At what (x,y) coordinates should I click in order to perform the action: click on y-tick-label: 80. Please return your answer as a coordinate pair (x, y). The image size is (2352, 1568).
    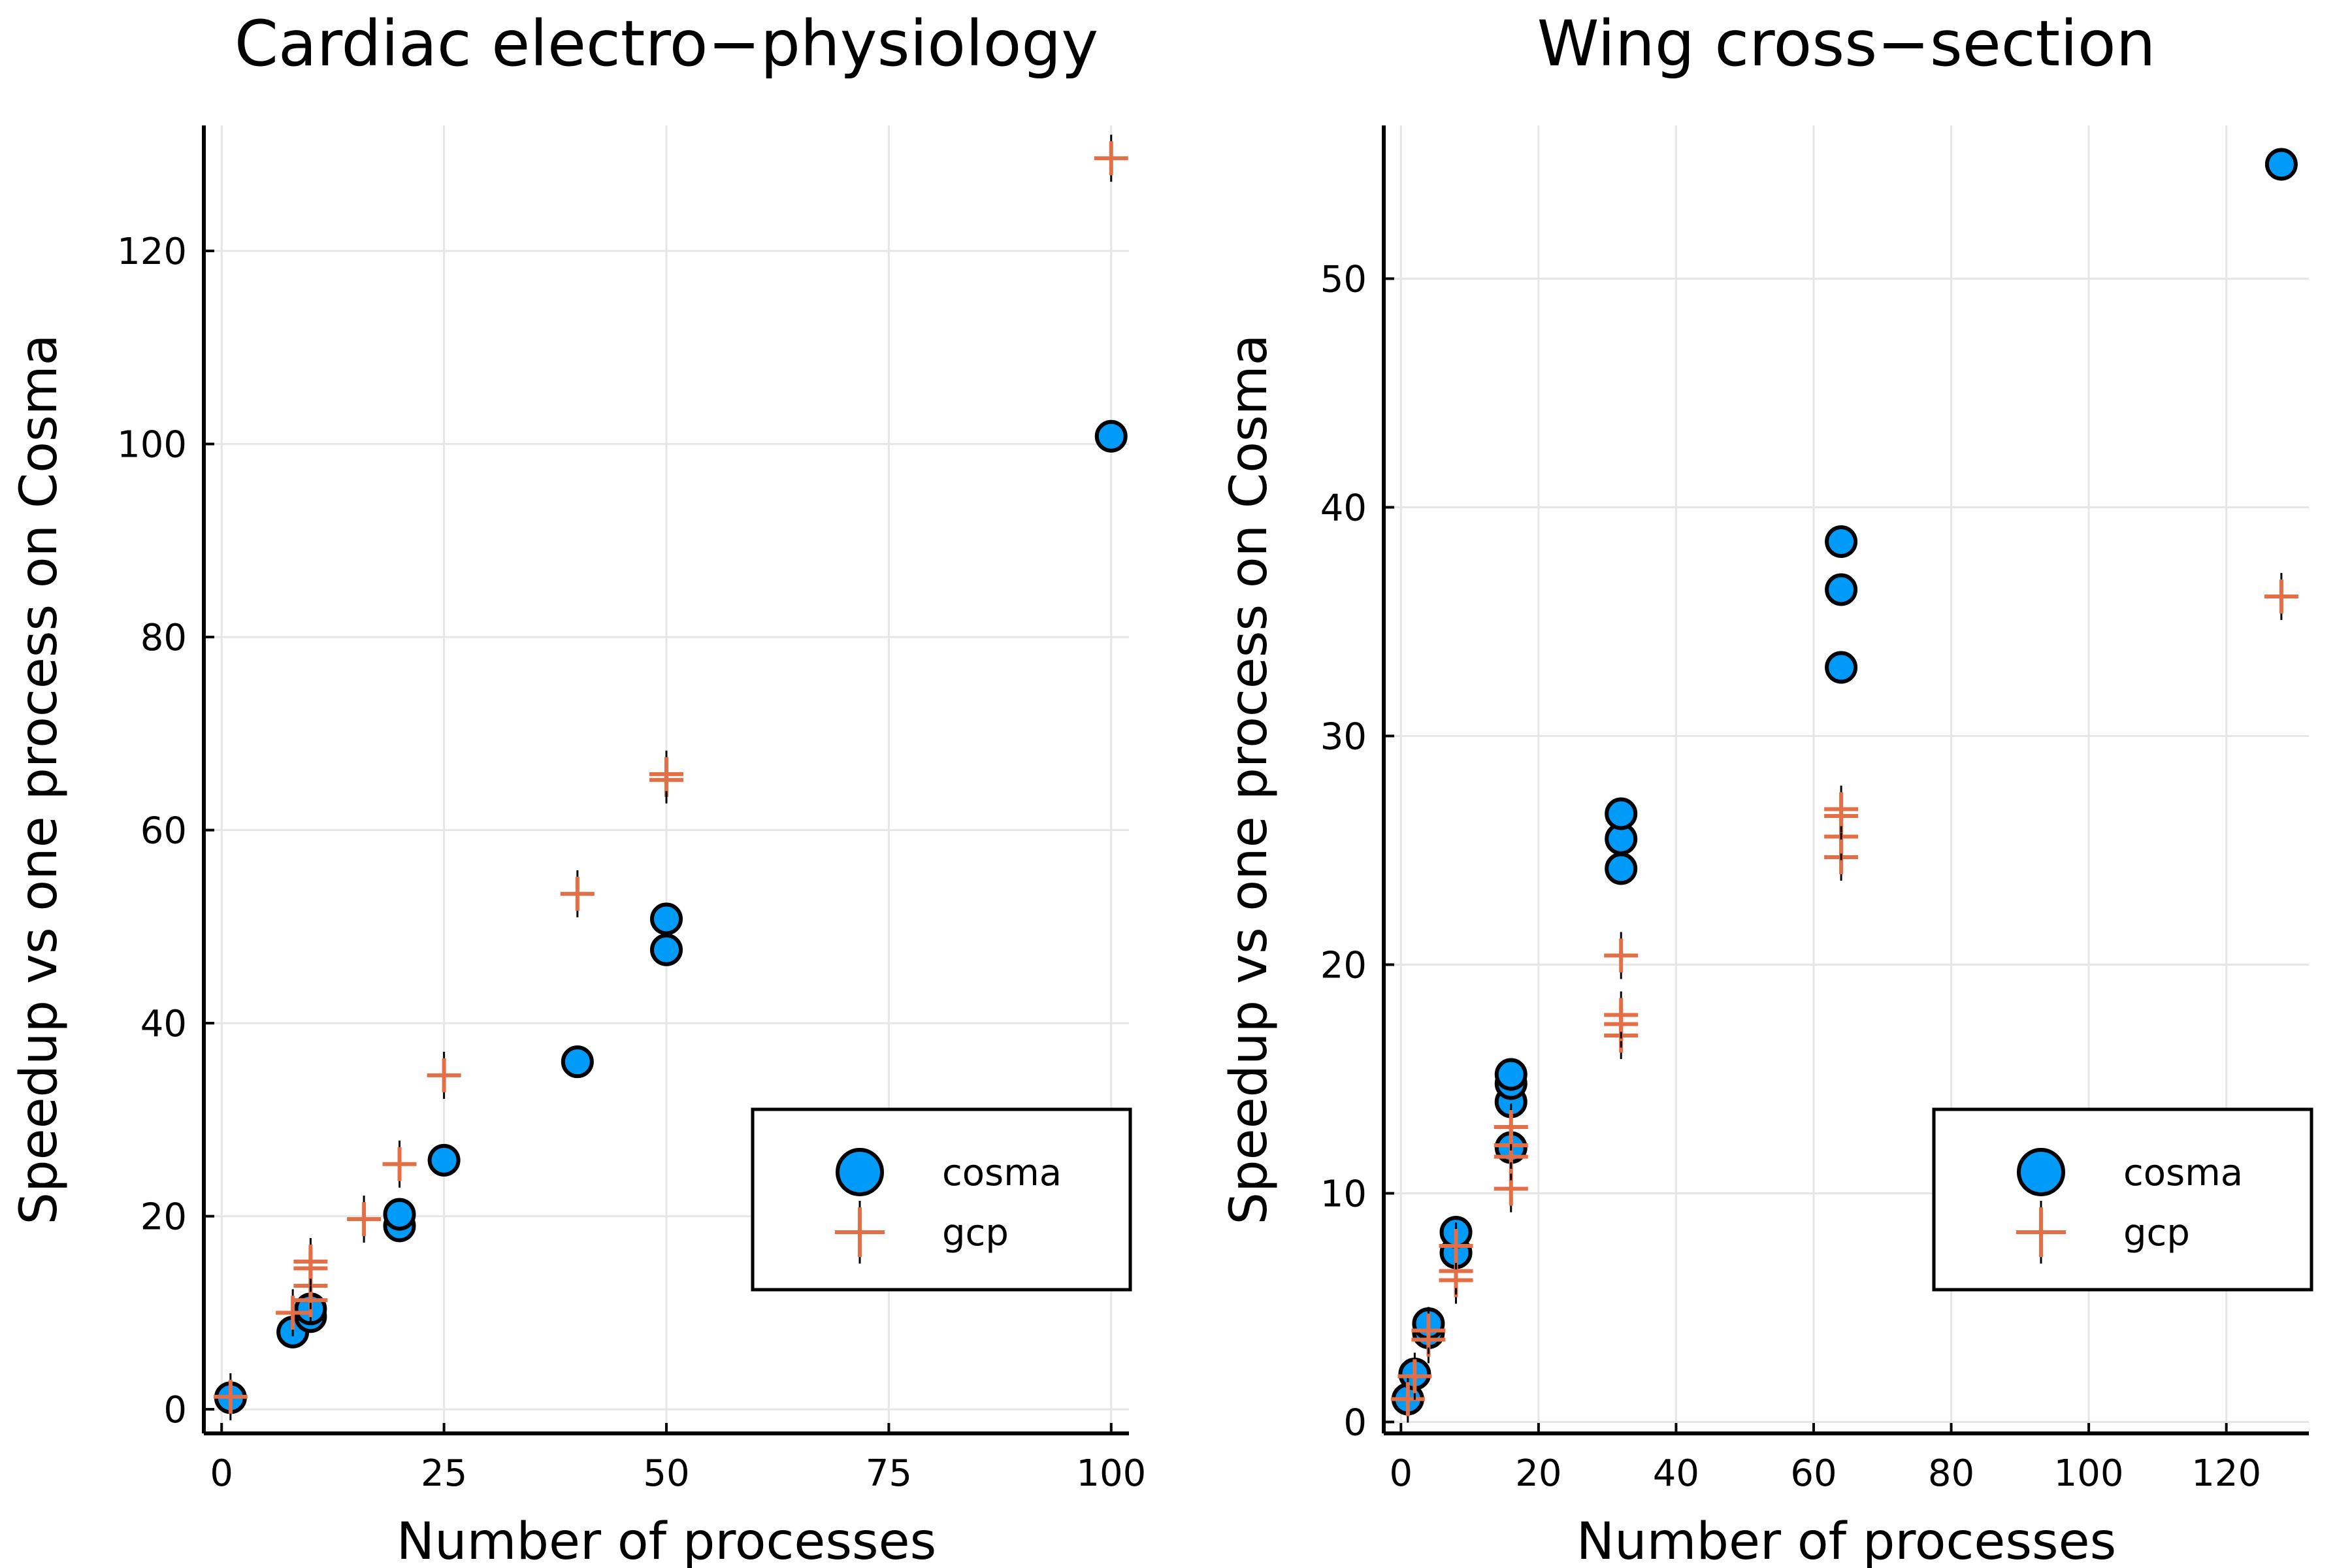
    Looking at the image, I should click on (163, 638).